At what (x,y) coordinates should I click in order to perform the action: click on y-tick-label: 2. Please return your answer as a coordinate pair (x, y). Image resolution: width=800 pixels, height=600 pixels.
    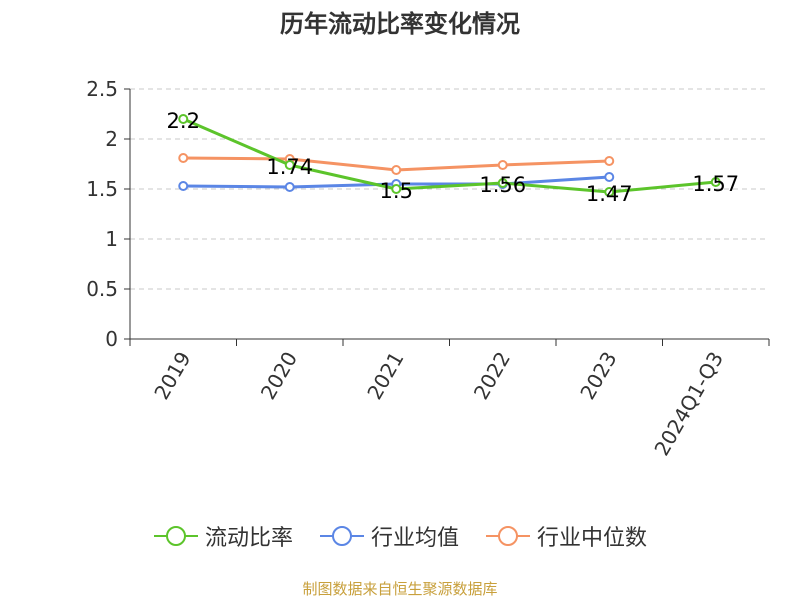
    Looking at the image, I should click on (111, 139).